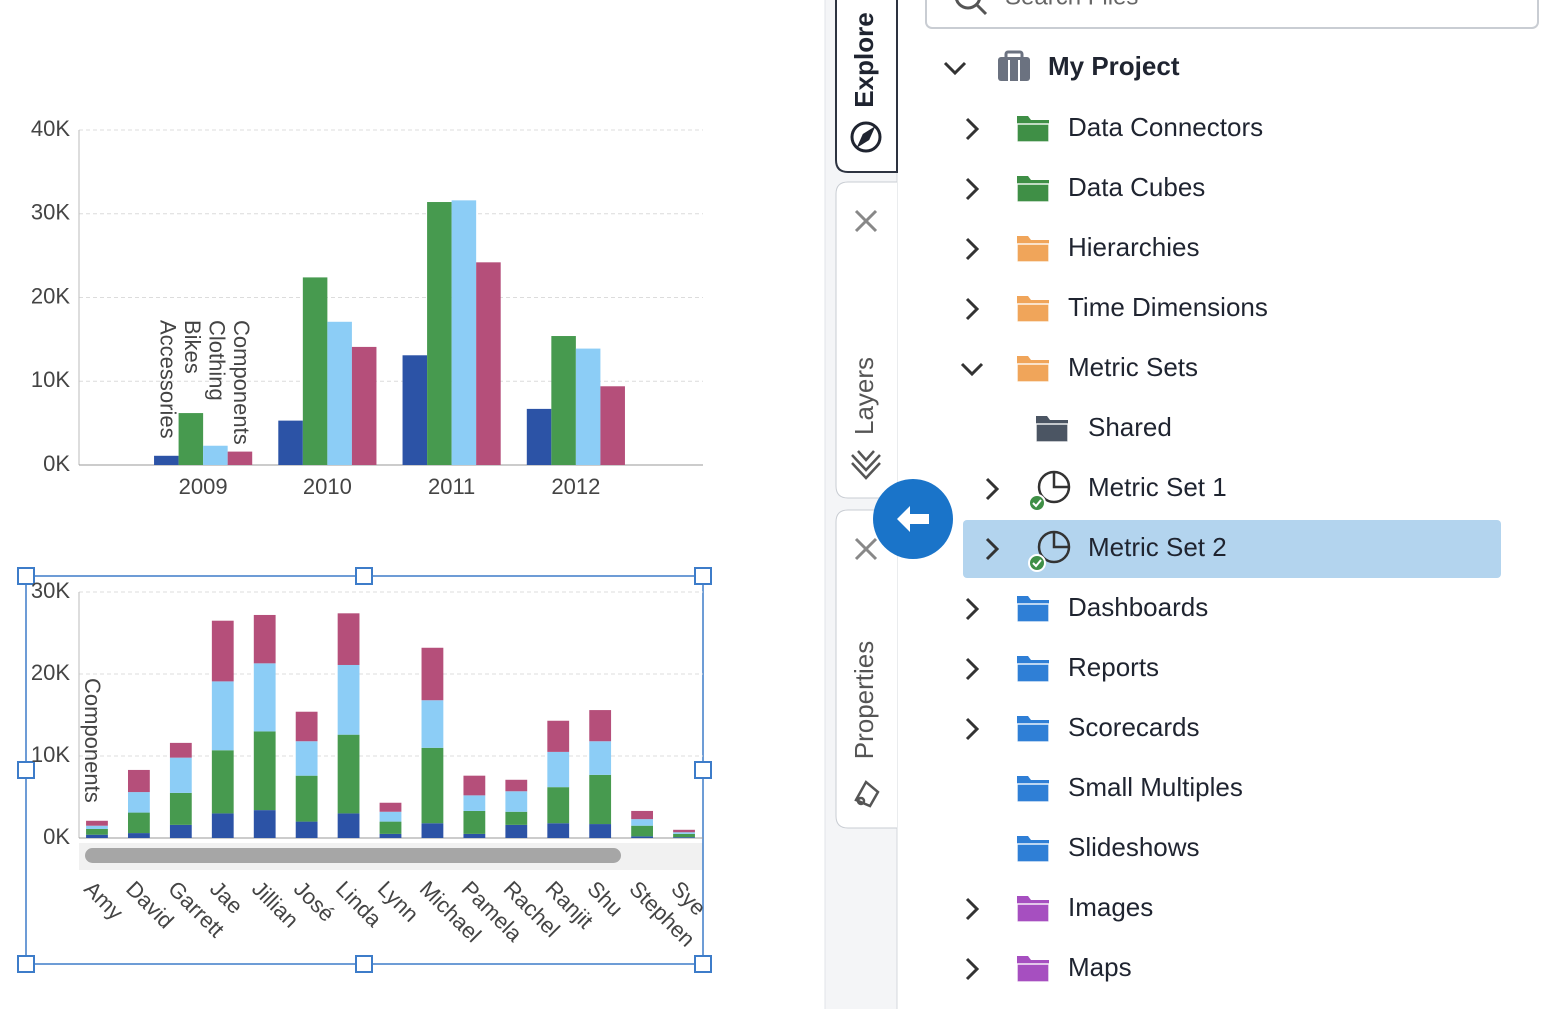 Image resolution: width=1544 pixels, height=1009 pixels. What do you see at coordinates (1113, 667) in the screenshot?
I see `tree-item: Reports` at bounding box center [1113, 667].